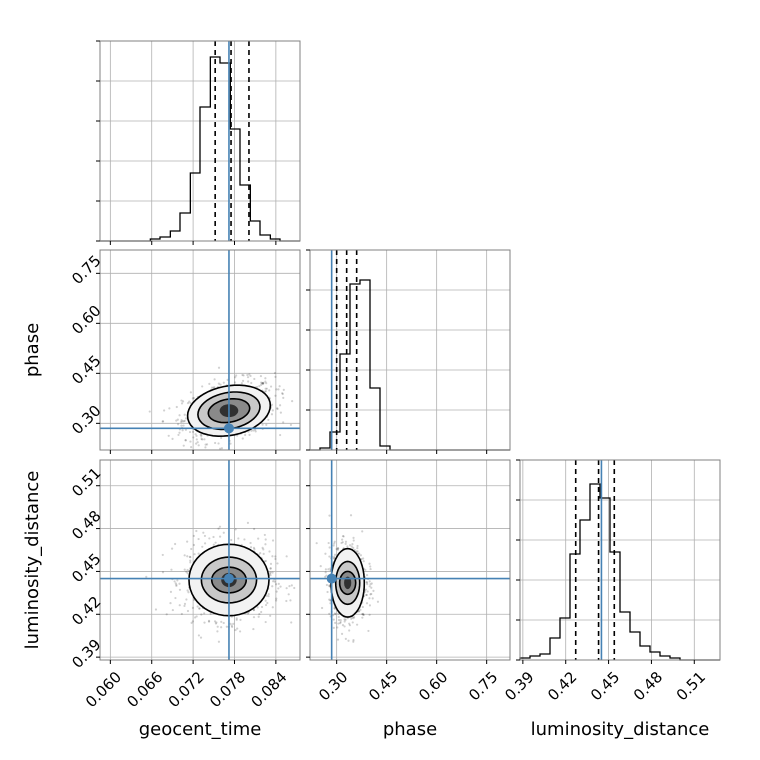 The image size is (760, 760). What do you see at coordinates (32, 560) in the screenshot?
I see `y-axis-label-luminosity-distance: luminosity_distance` at bounding box center [32, 560].